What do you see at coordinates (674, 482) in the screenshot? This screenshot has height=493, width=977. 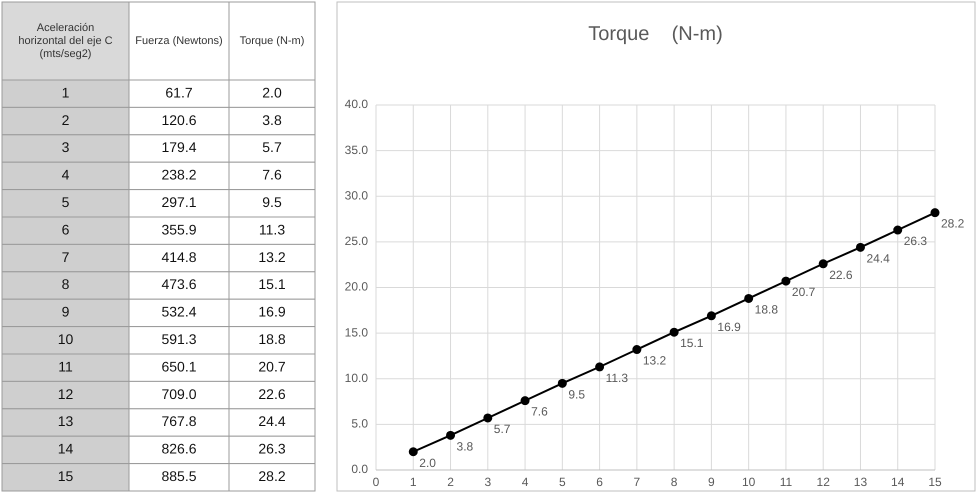 I see `x-tick-label: 8` at bounding box center [674, 482].